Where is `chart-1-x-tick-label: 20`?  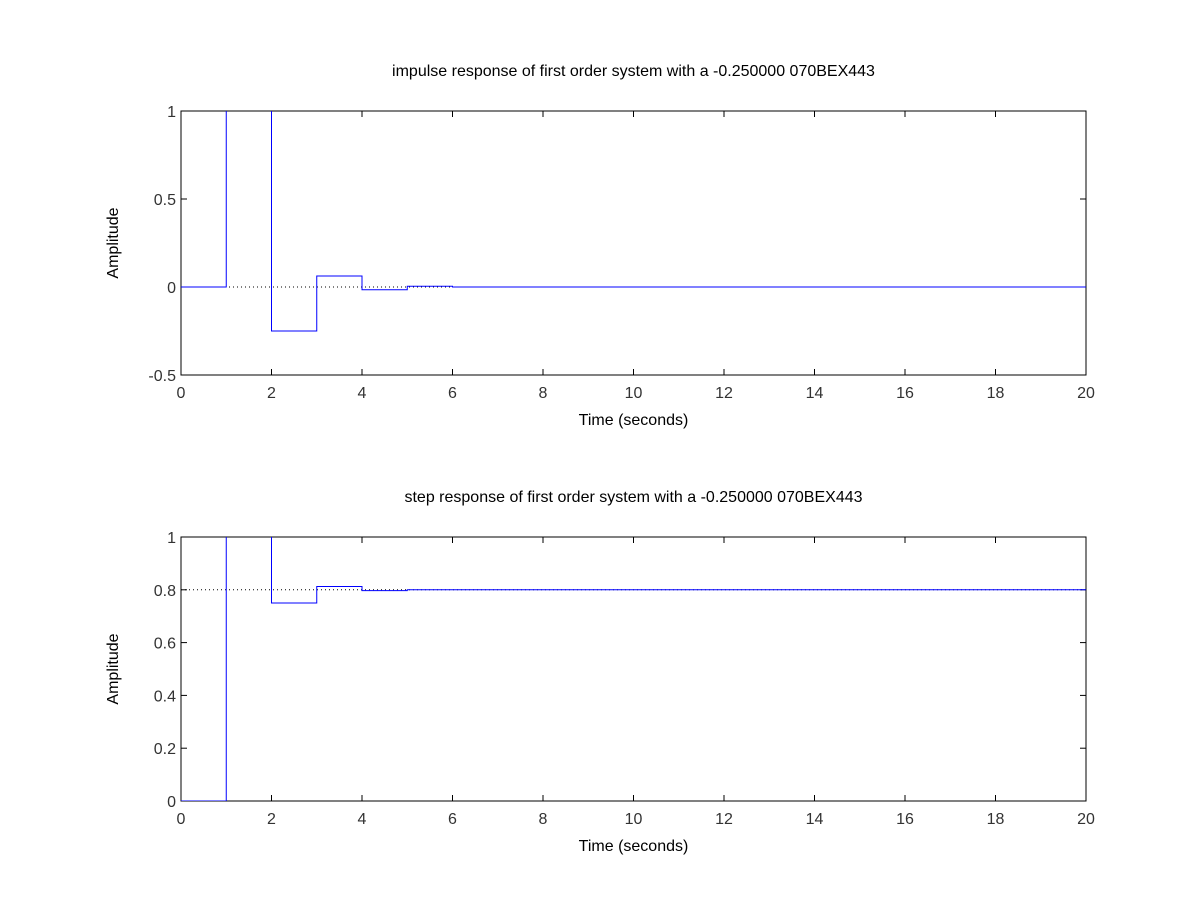
chart-1-x-tick-label: 20 is located at coordinates (1086, 819).